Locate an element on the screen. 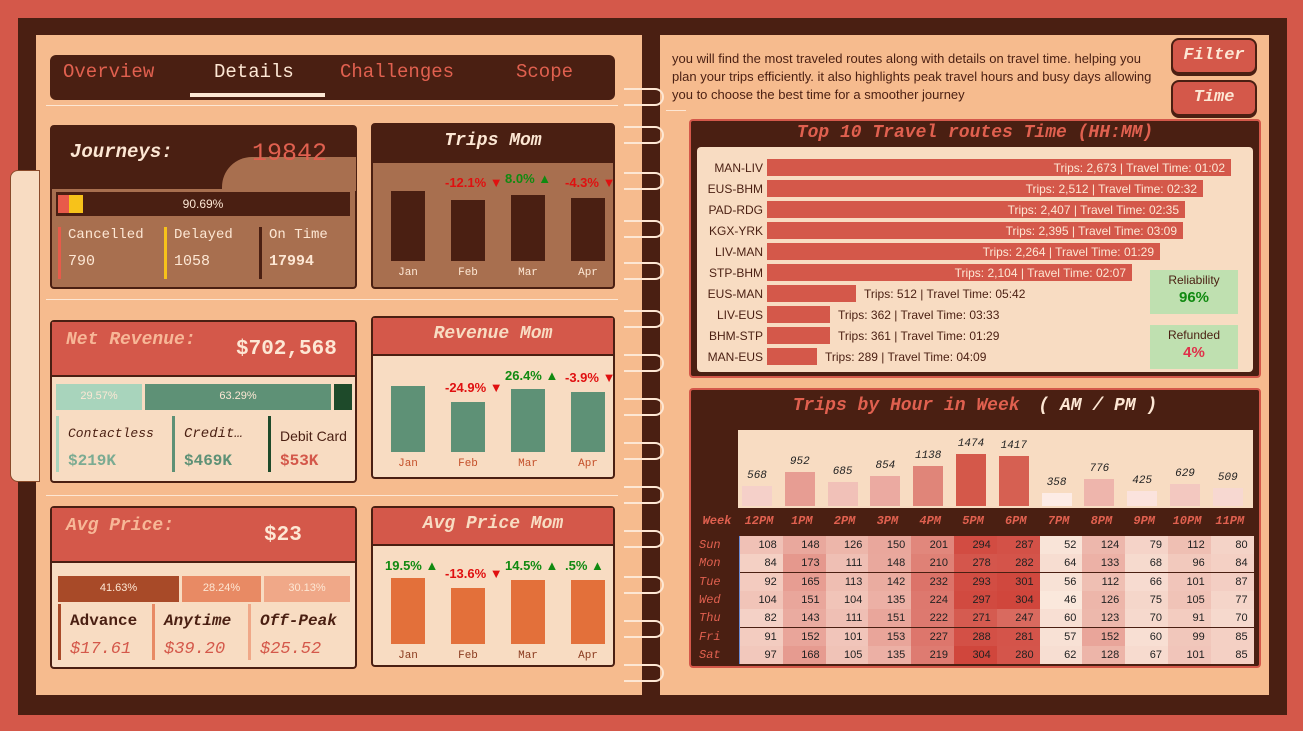  heatmap-cell: 70 is located at coordinates (1232, 618).